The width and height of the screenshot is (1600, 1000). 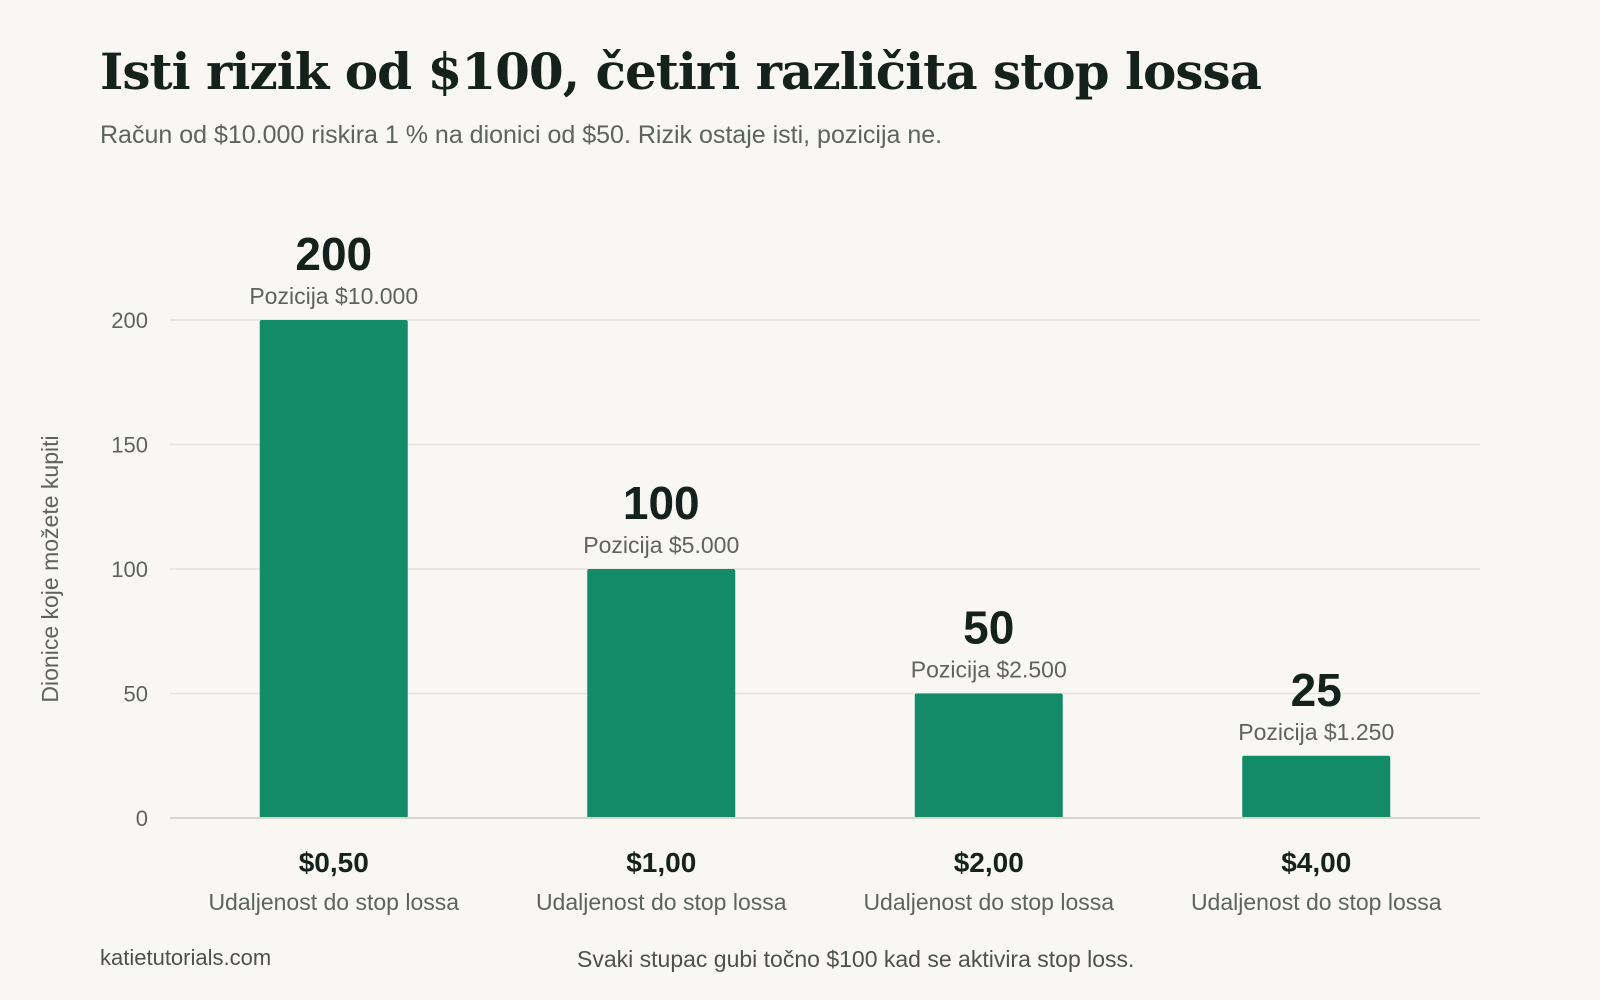 I want to click on x-tick-label: $2,00, so click(x=989, y=862).